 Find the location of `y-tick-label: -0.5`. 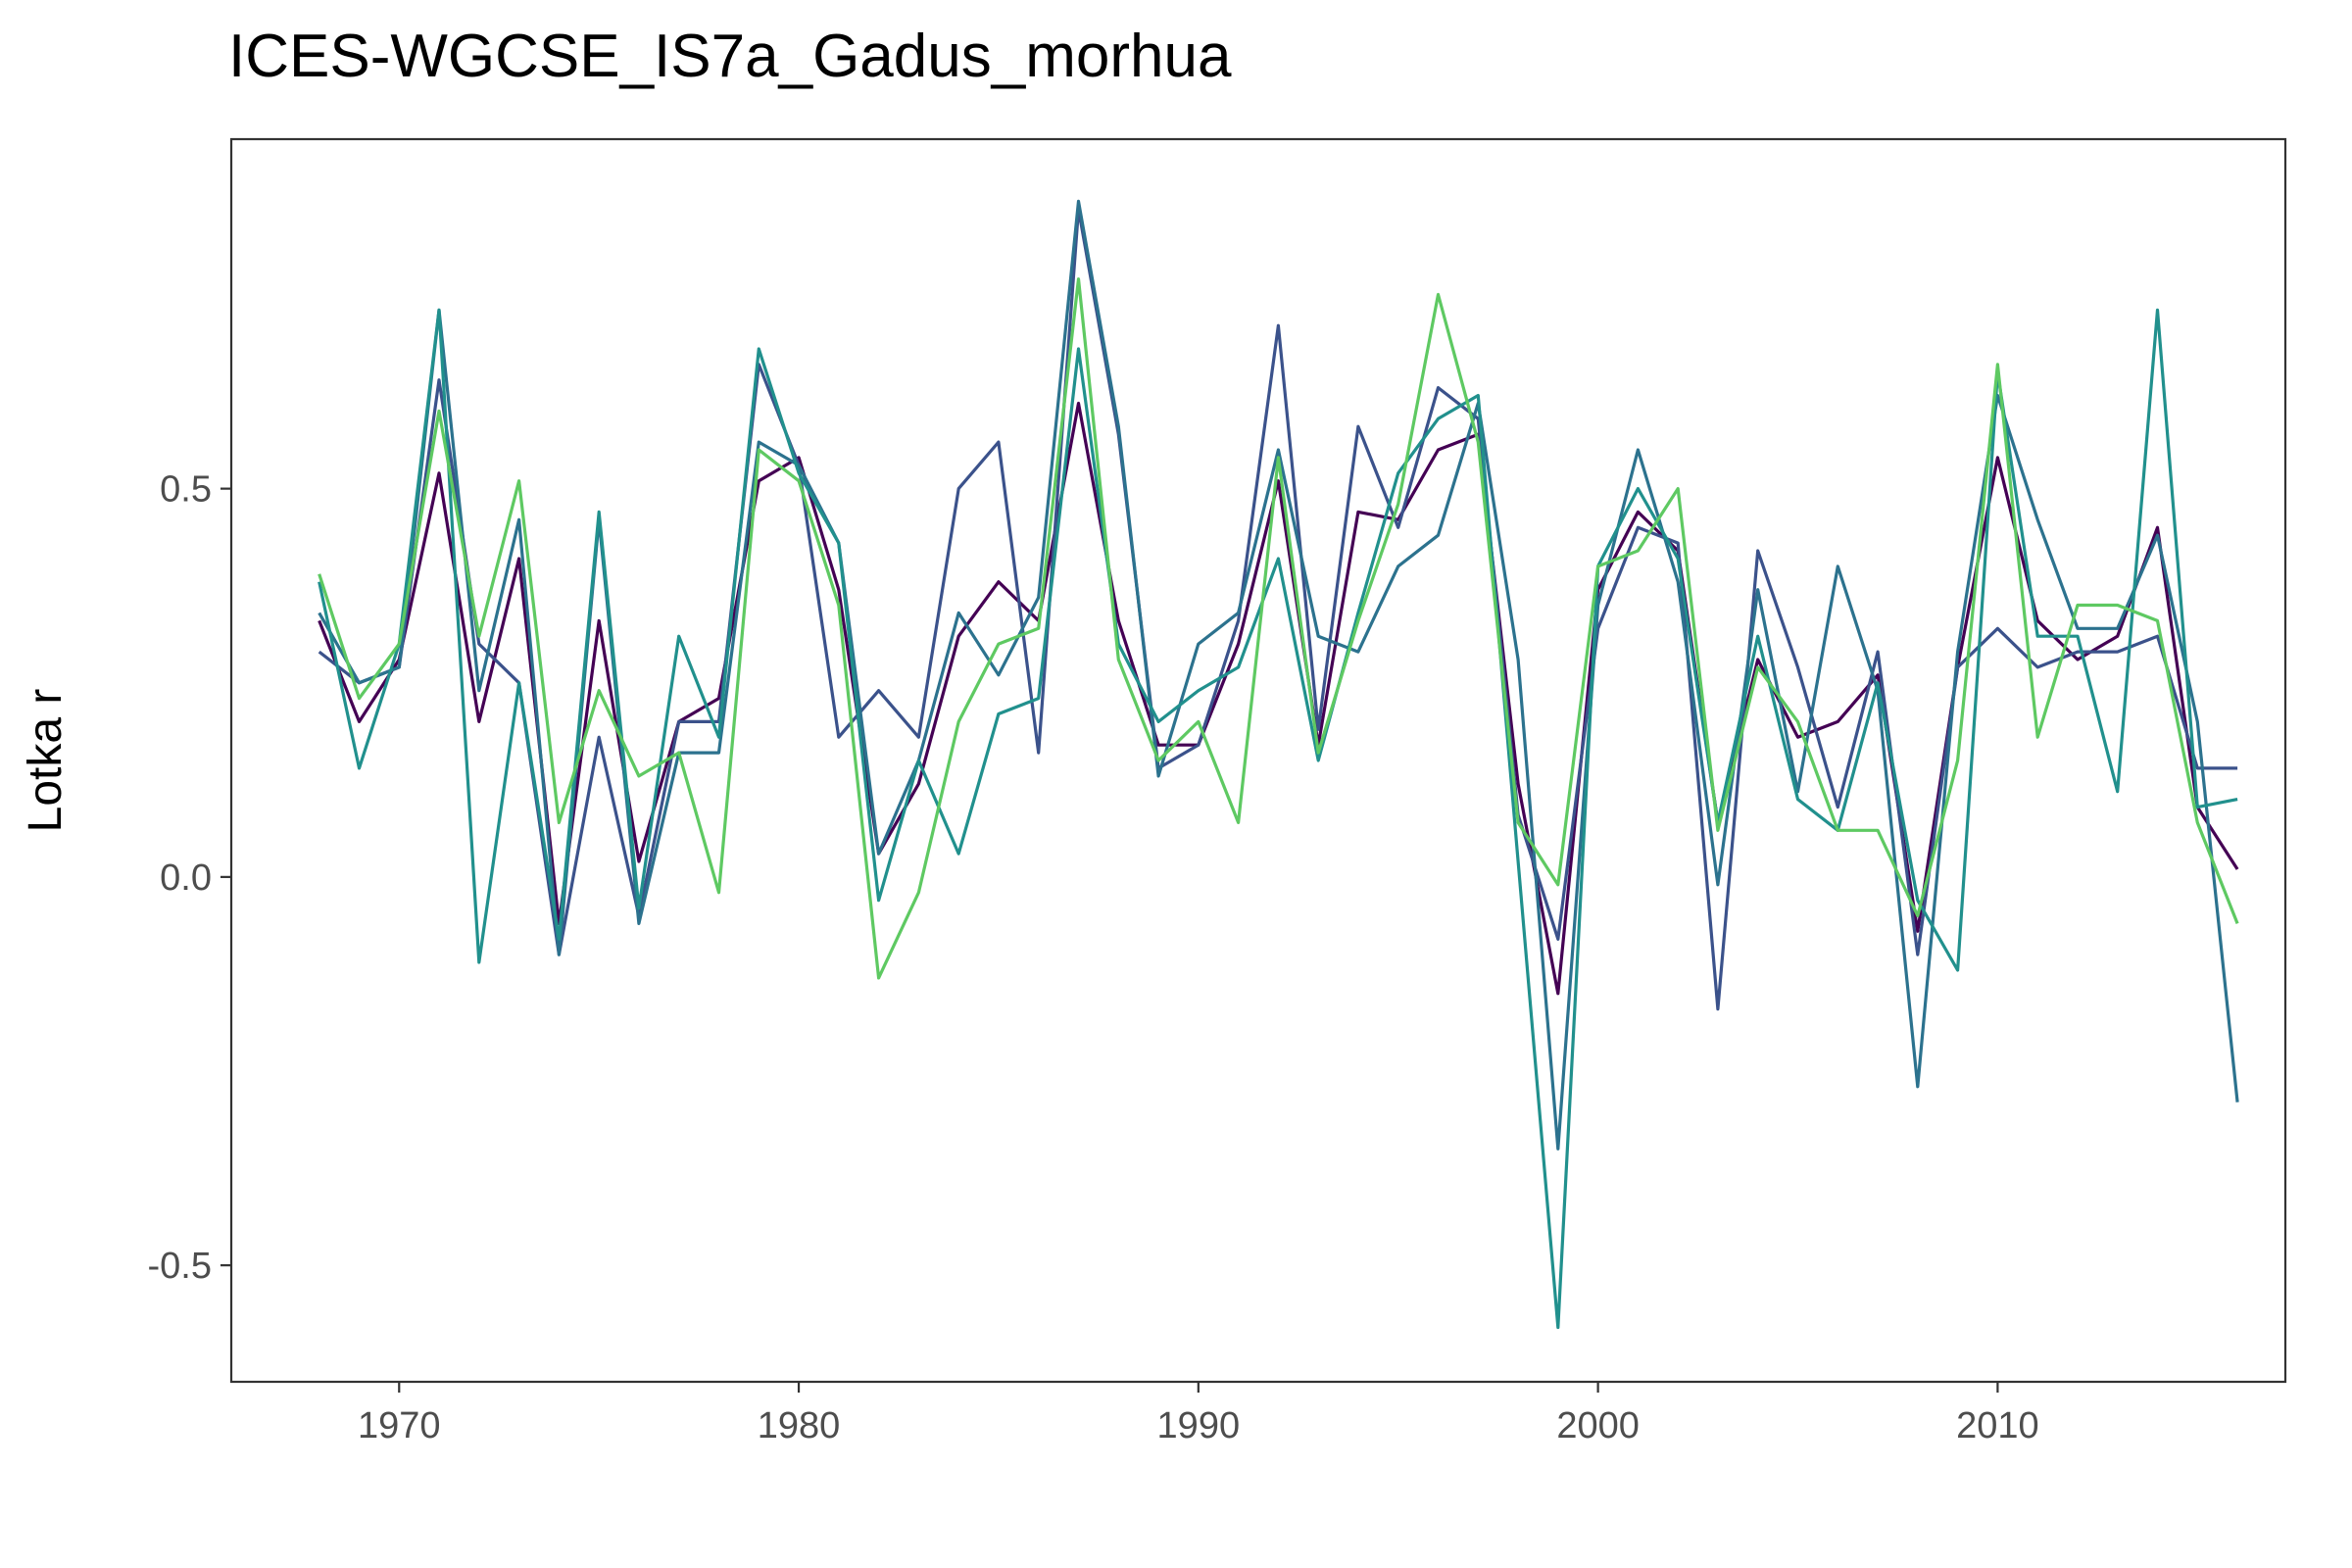

y-tick-label: -0.5 is located at coordinates (180, 1266).